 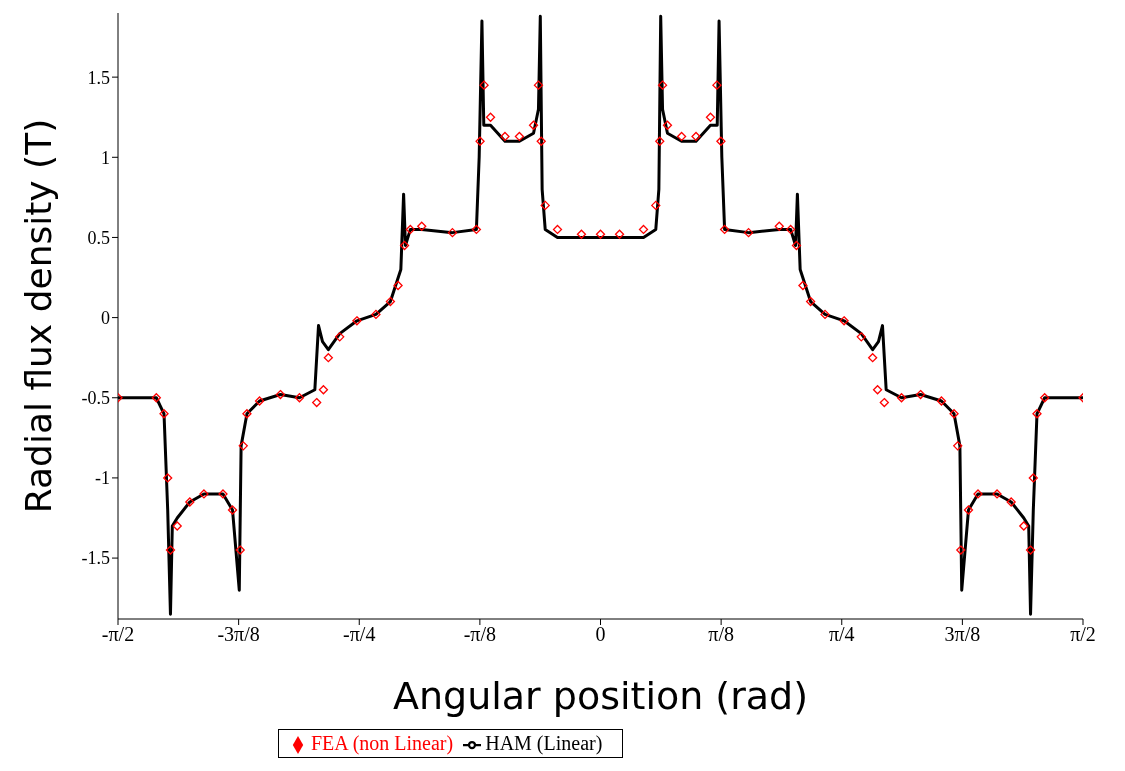 What do you see at coordinates (238, 634) in the screenshot?
I see `x-tick-label: -3π/8` at bounding box center [238, 634].